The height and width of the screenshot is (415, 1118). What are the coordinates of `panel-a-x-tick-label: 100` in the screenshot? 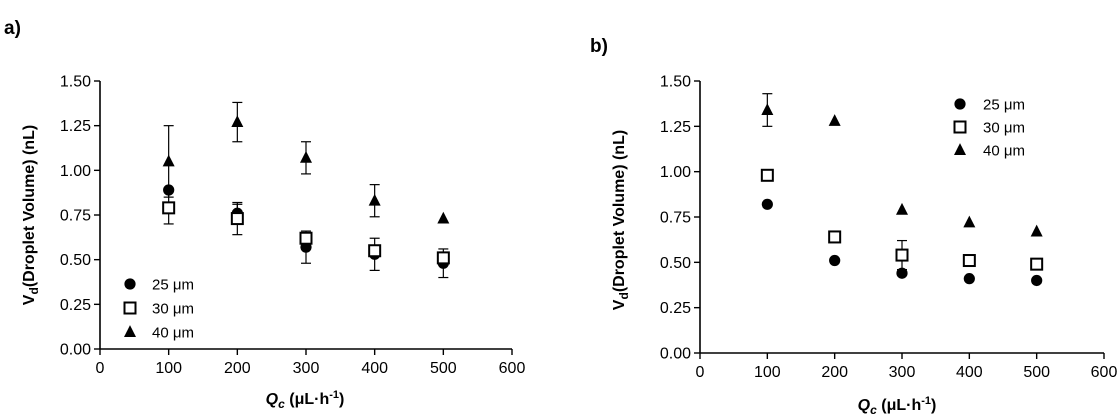 It's located at (168, 368).